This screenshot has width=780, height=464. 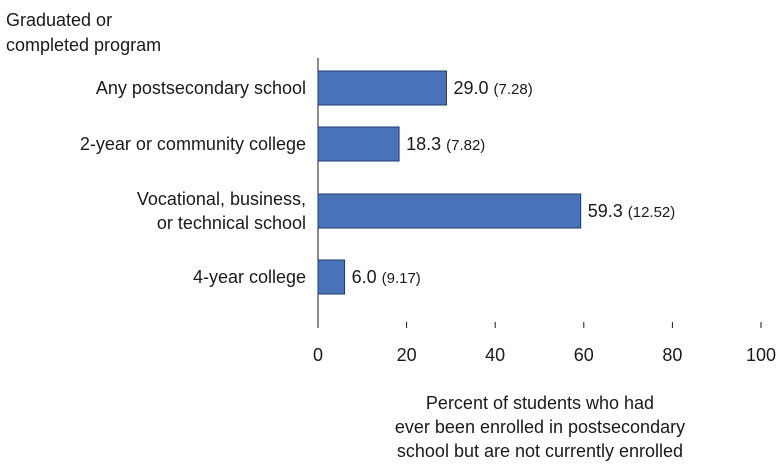 I want to click on category-label: 4-year college, so click(x=249, y=277).